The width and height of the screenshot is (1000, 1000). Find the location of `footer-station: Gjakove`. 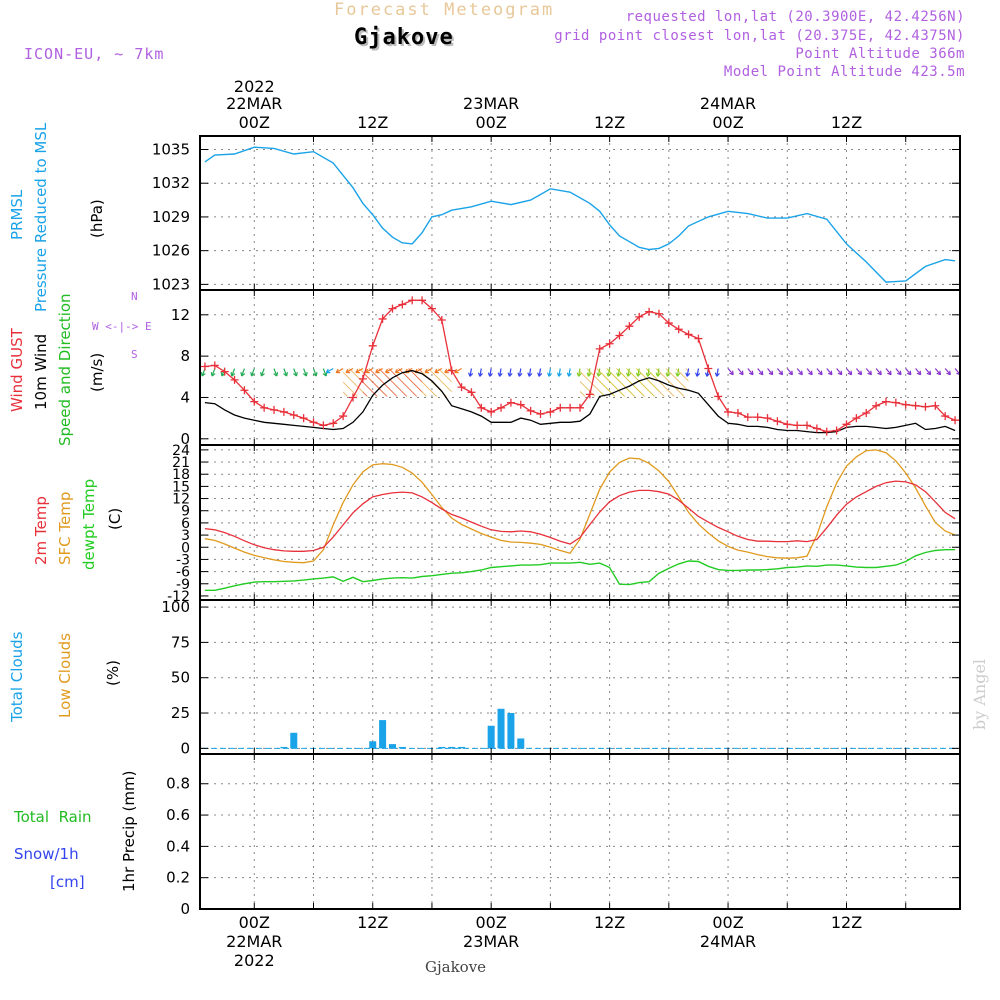

footer-station: Gjakove is located at coordinates (456, 967).